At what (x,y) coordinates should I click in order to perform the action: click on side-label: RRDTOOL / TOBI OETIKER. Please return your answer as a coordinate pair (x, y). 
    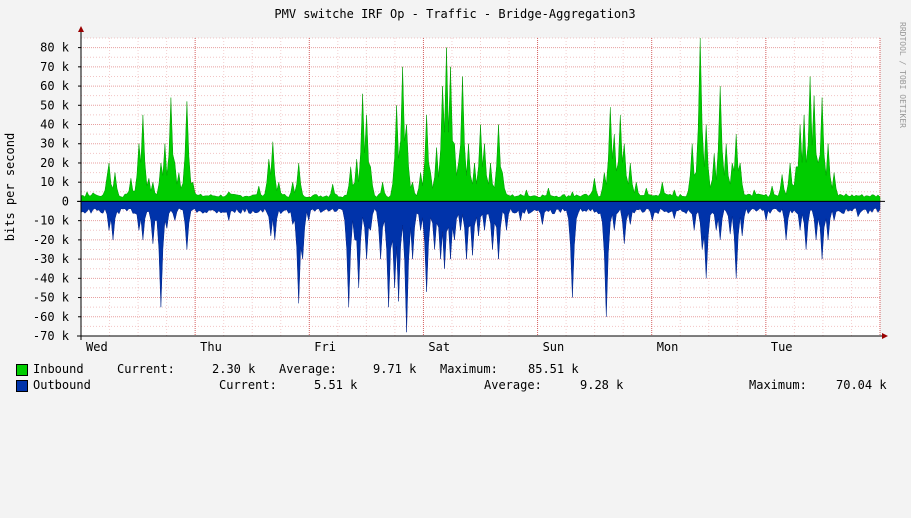
    Looking at the image, I should click on (902, 75).